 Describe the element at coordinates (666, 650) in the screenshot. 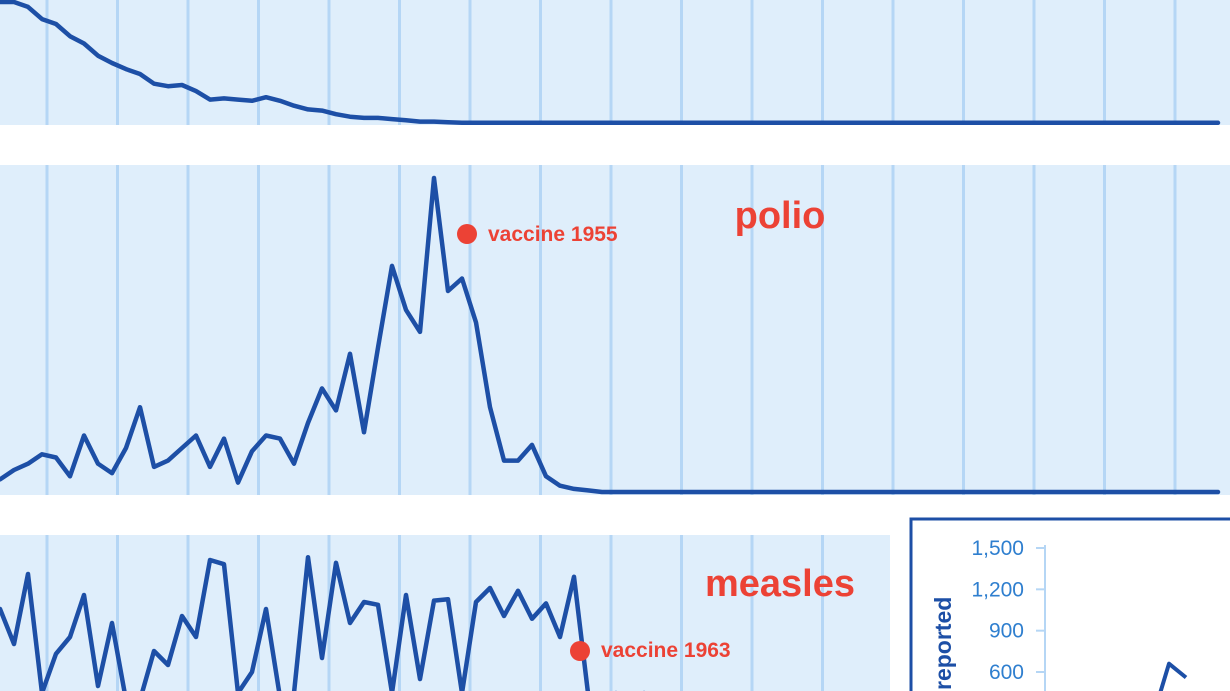

I see `measles-vaccine-annotation: vaccine 1963` at that location.